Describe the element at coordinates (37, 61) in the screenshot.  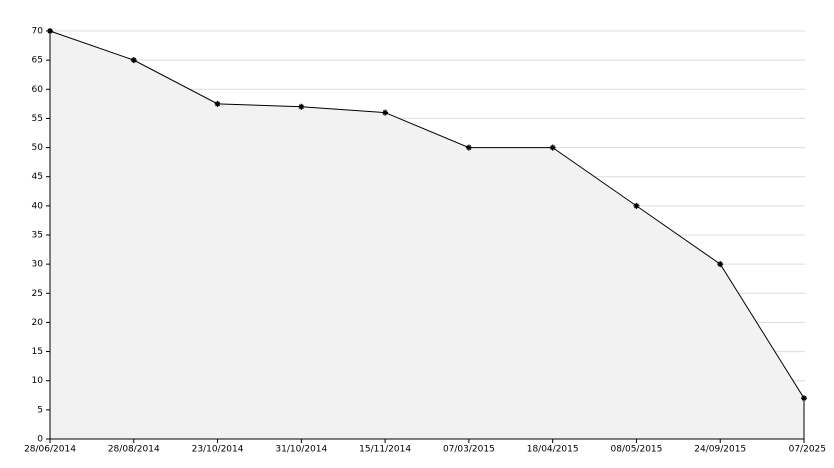
I see `y-tick-label: 65` at that location.